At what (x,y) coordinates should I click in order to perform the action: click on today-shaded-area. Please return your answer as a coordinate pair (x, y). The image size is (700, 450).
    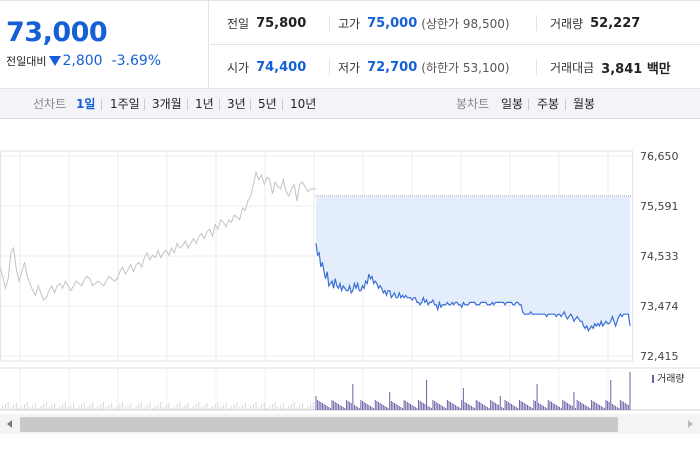
    Looking at the image, I should click on (473, 263).